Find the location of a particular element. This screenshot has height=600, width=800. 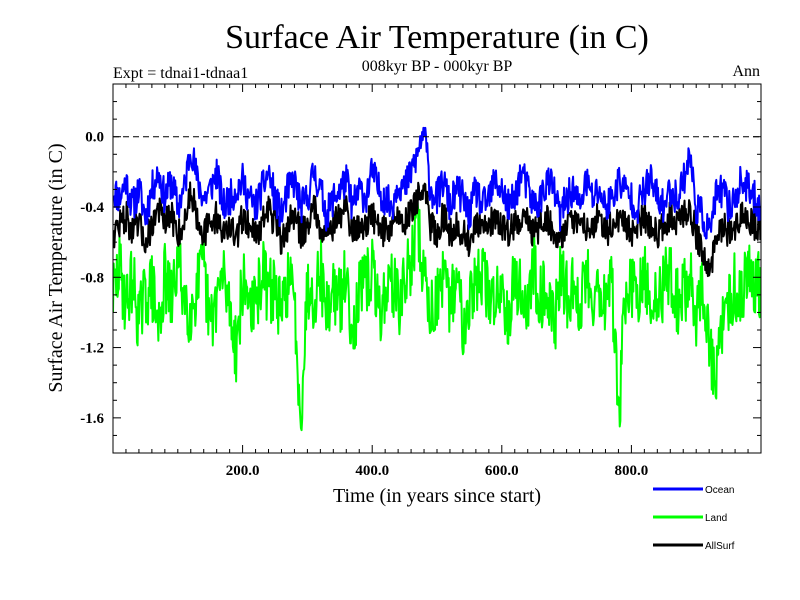

x-axis-label: Time (in years since start) is located at coordinates (437, 496).